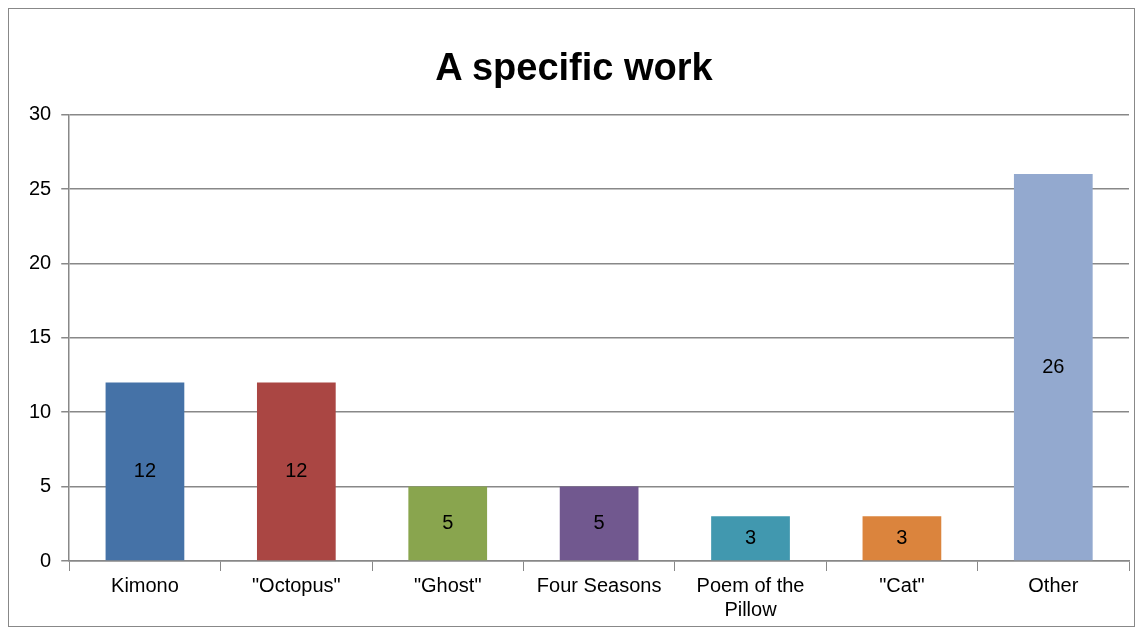 The width and height of the screenshot is (1143, 635). What do you see at coordinates (145, 584) in the screenshot?
I see `x-tick-label: Kimono` at bounding box center [145, 584].